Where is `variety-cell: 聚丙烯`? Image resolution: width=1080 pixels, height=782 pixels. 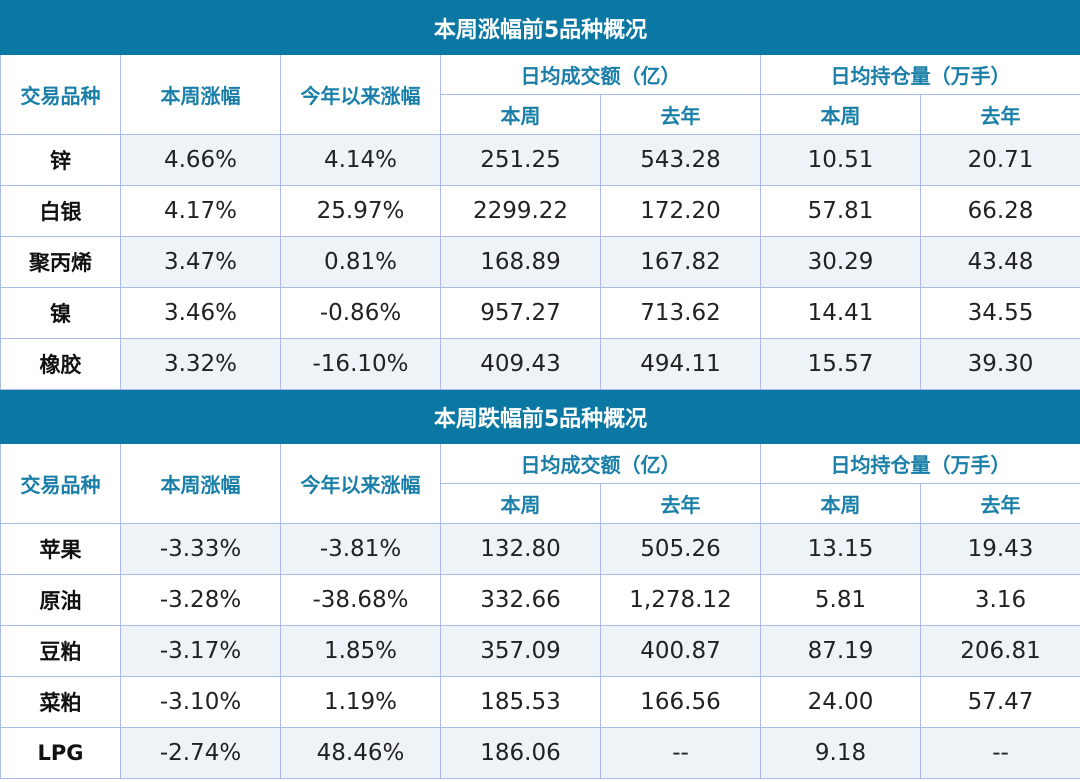
variety-cell: 聚丙烯 is located at coordinates (60, 262).